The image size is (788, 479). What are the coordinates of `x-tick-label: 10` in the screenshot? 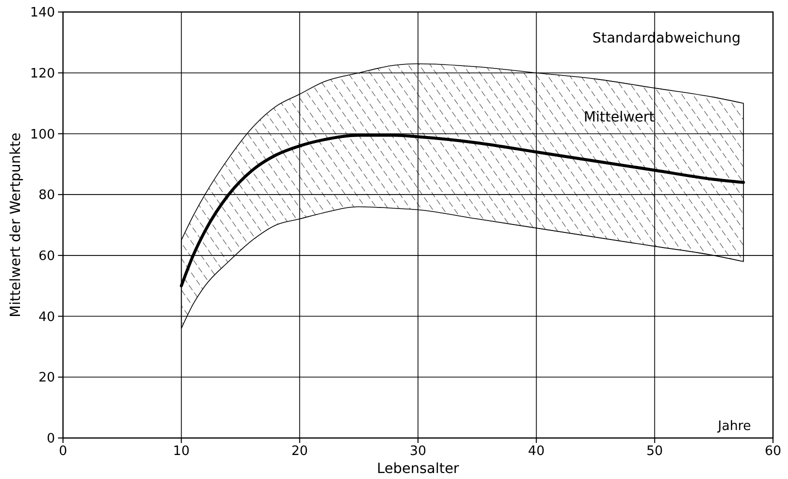 It's located at (181, 451).